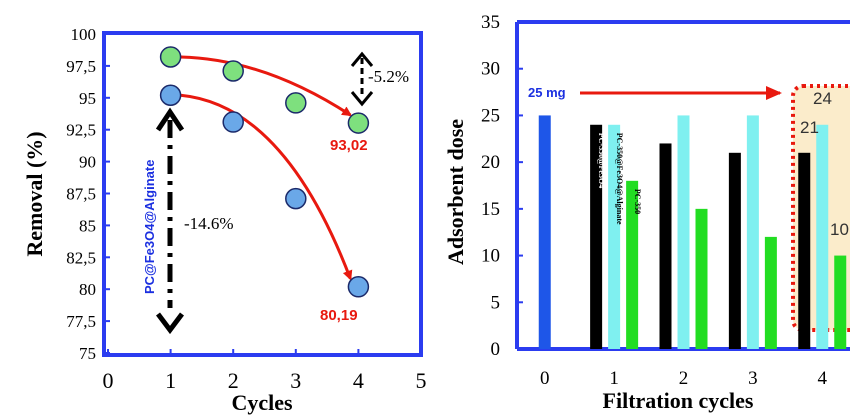  Describe the element at coordinates (496, 349) in the screenshot. I see `right-y-tick-label: 0` at that location.